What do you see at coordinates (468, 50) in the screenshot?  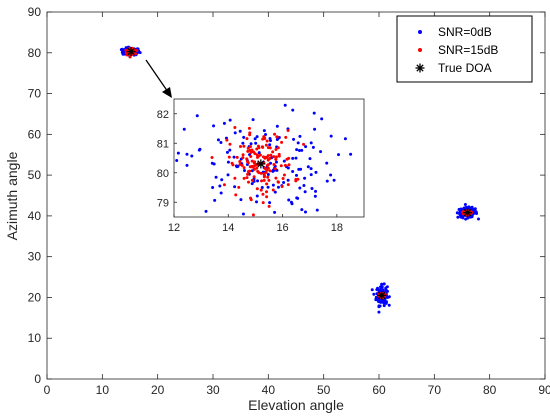 I see `legend-label: SNR=15dB` at bounding box center [468, 50].